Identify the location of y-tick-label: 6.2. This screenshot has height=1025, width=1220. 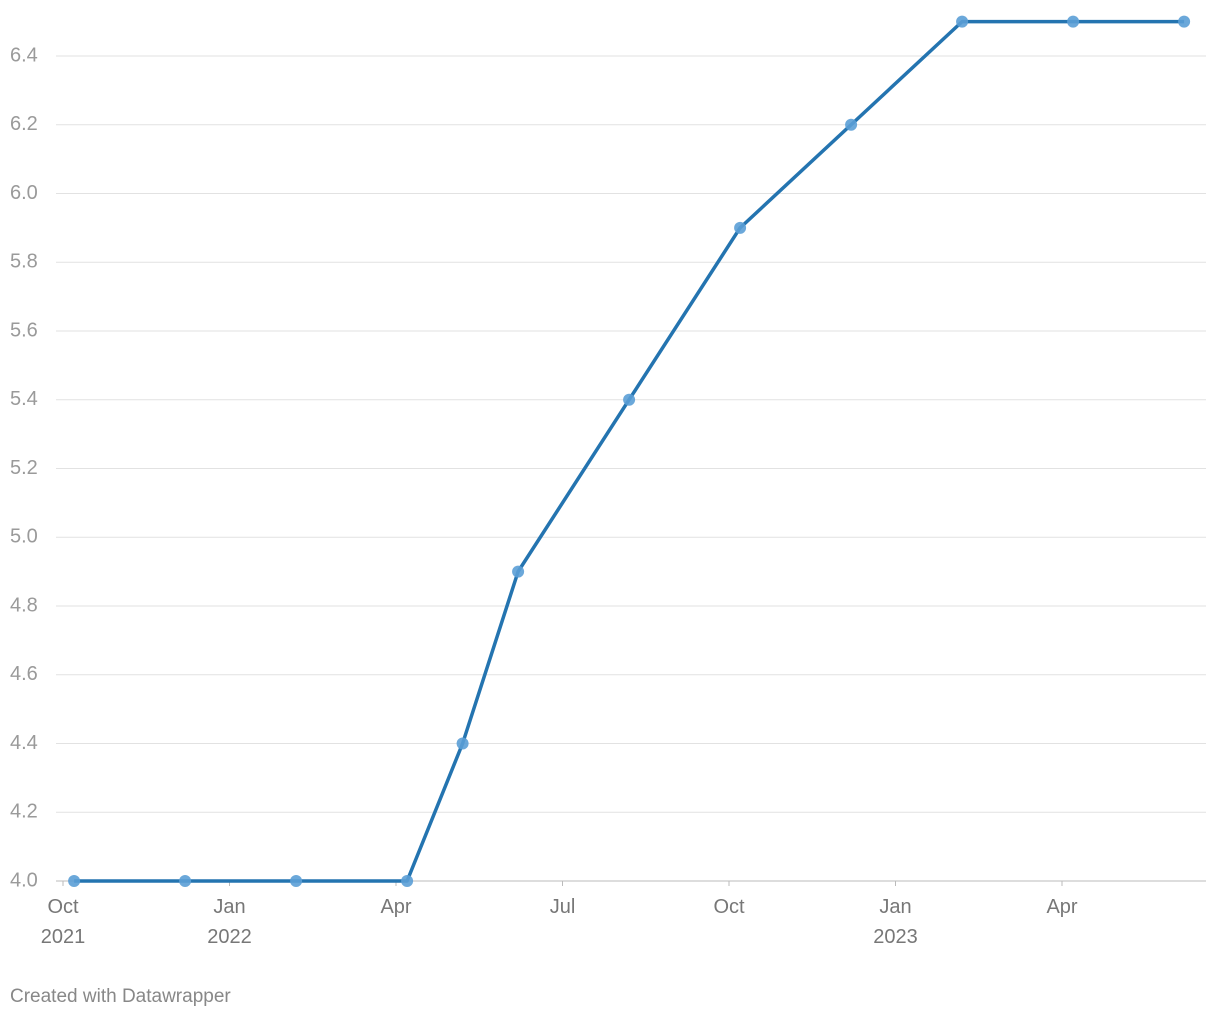
(24, 124).